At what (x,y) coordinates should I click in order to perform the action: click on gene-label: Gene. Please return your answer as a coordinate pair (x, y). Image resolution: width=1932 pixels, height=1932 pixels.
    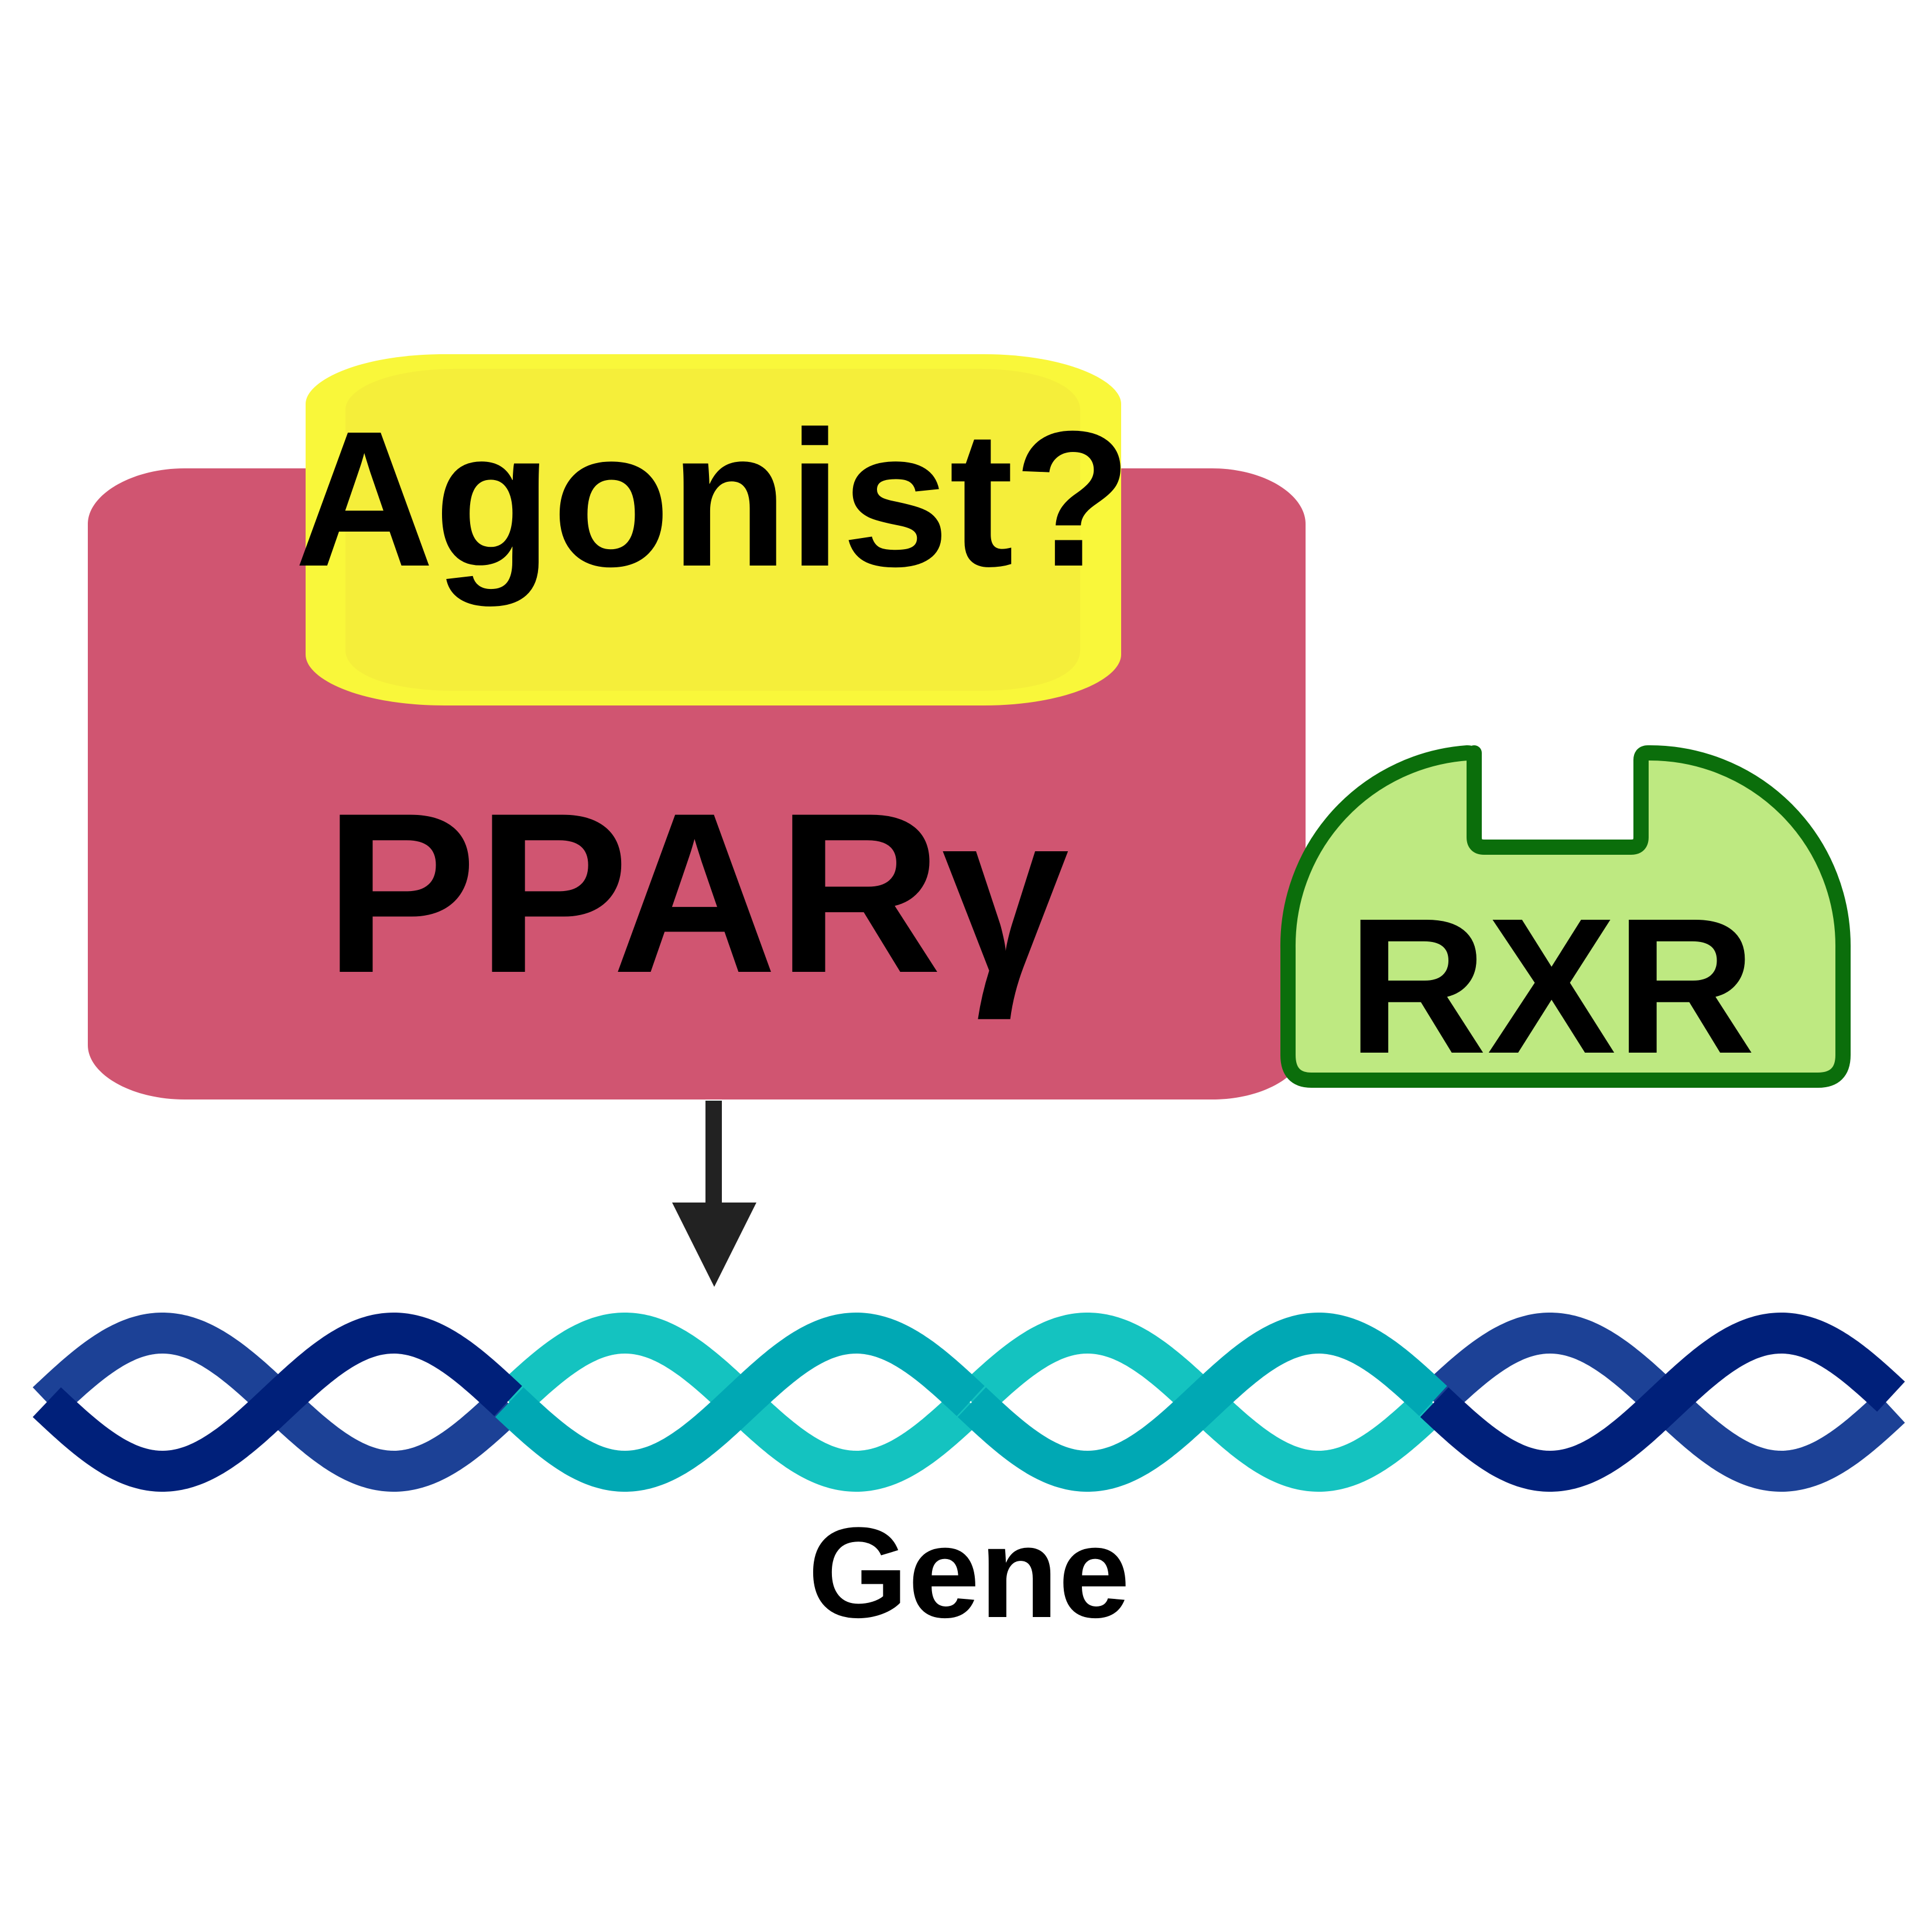
    Looking at the image, I should click on (969, 1573).